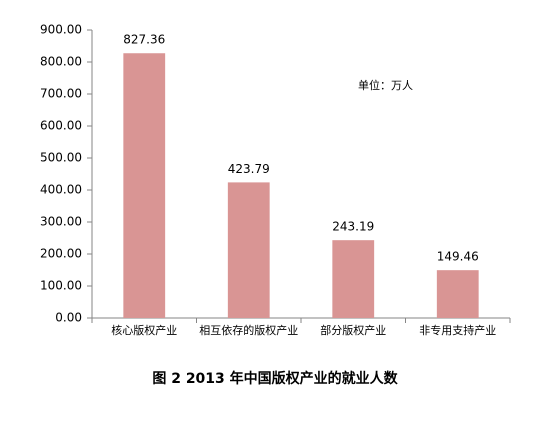 The image size is (558, 425). Describe the element at coordinates (144, 330) in the screenshot. I see `x-tick-label: 核心版权产业` at that location.